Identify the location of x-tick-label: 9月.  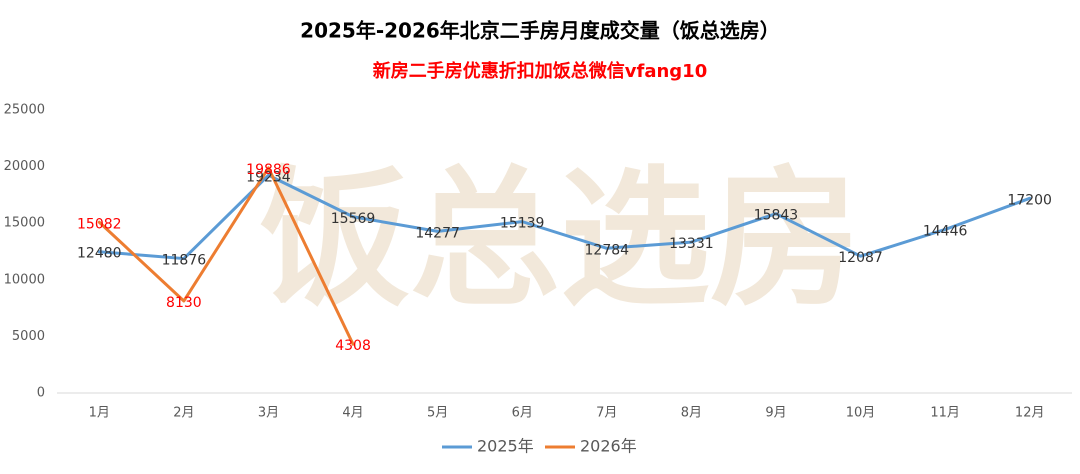
(775, 413).